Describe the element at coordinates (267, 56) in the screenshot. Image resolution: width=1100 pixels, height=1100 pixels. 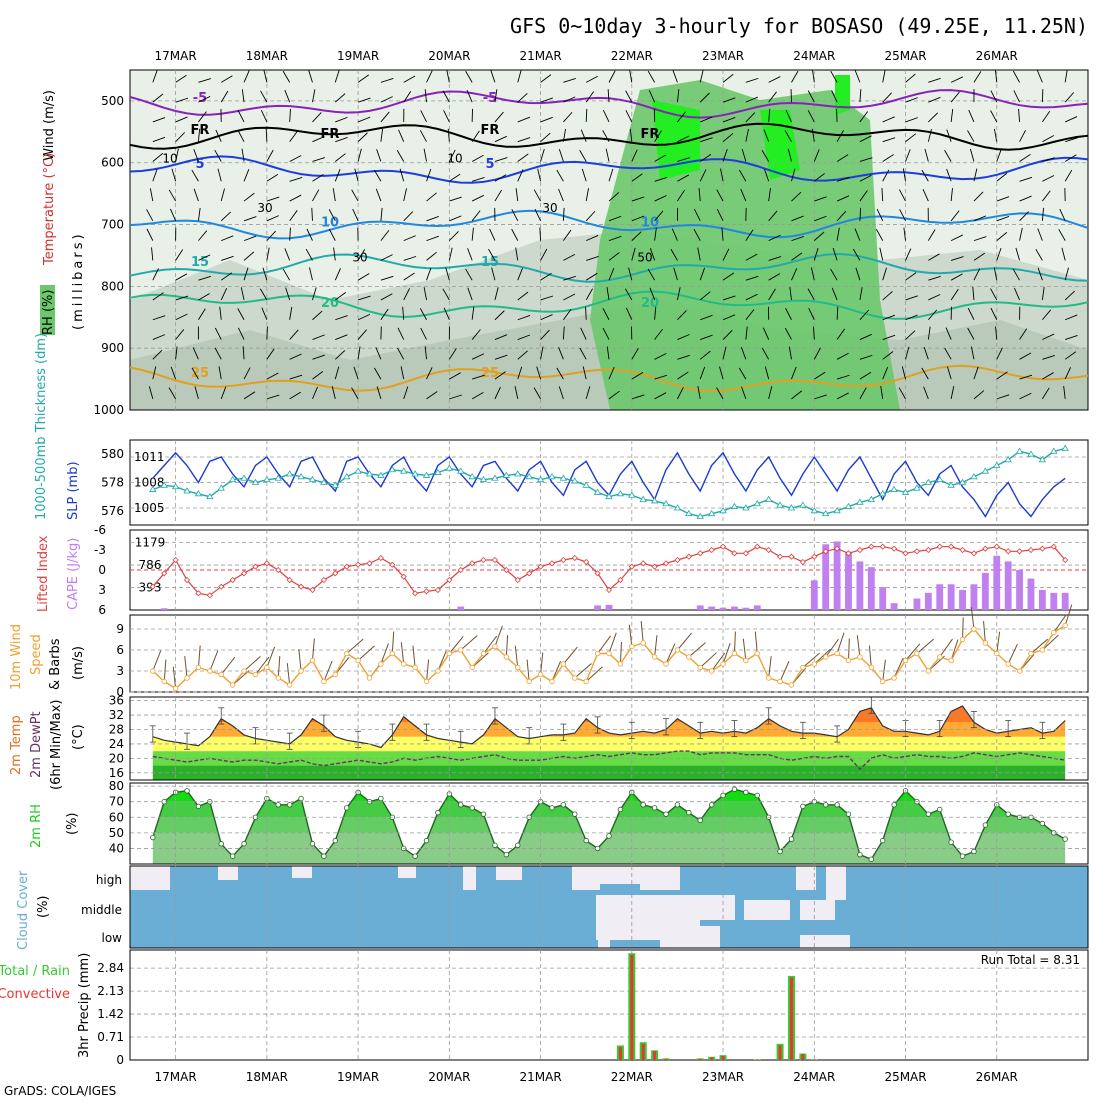
I see `date-tick-top: 18MAR` at that location.